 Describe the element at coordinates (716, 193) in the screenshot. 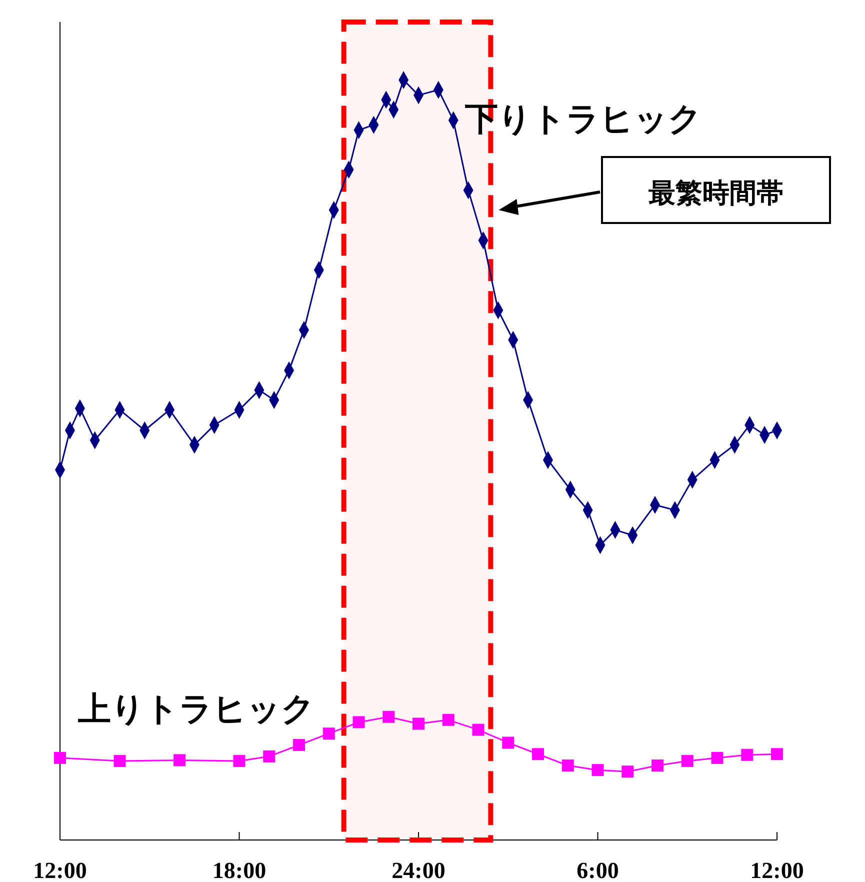

I see `annotation: 最繁時間帯` at that location.